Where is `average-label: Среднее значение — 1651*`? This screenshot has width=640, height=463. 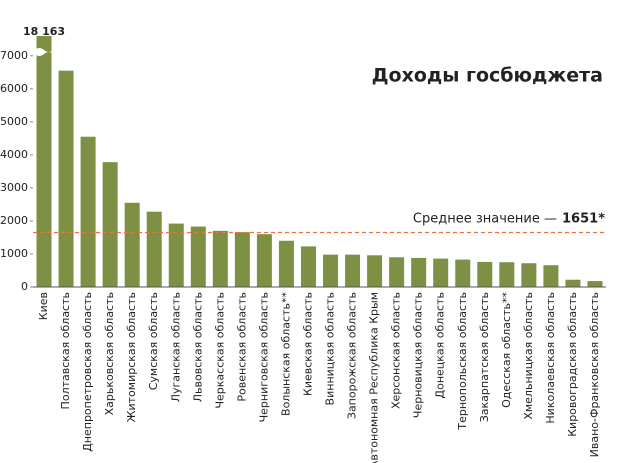
average-label: Среднее значение — 1651* is located at coordinates (509, 218).